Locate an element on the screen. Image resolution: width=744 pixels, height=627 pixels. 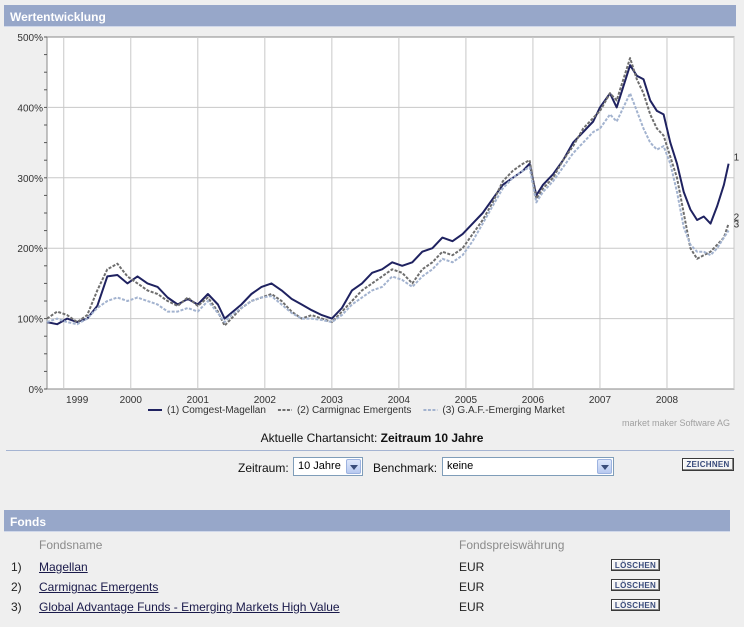
x-tick-label: 2001 is located at coordinates (198, 400).